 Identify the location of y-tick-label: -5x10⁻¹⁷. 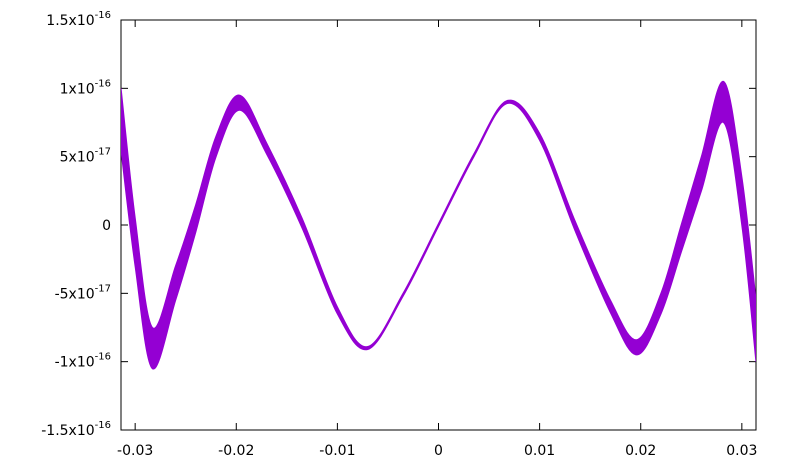
(83, 292).